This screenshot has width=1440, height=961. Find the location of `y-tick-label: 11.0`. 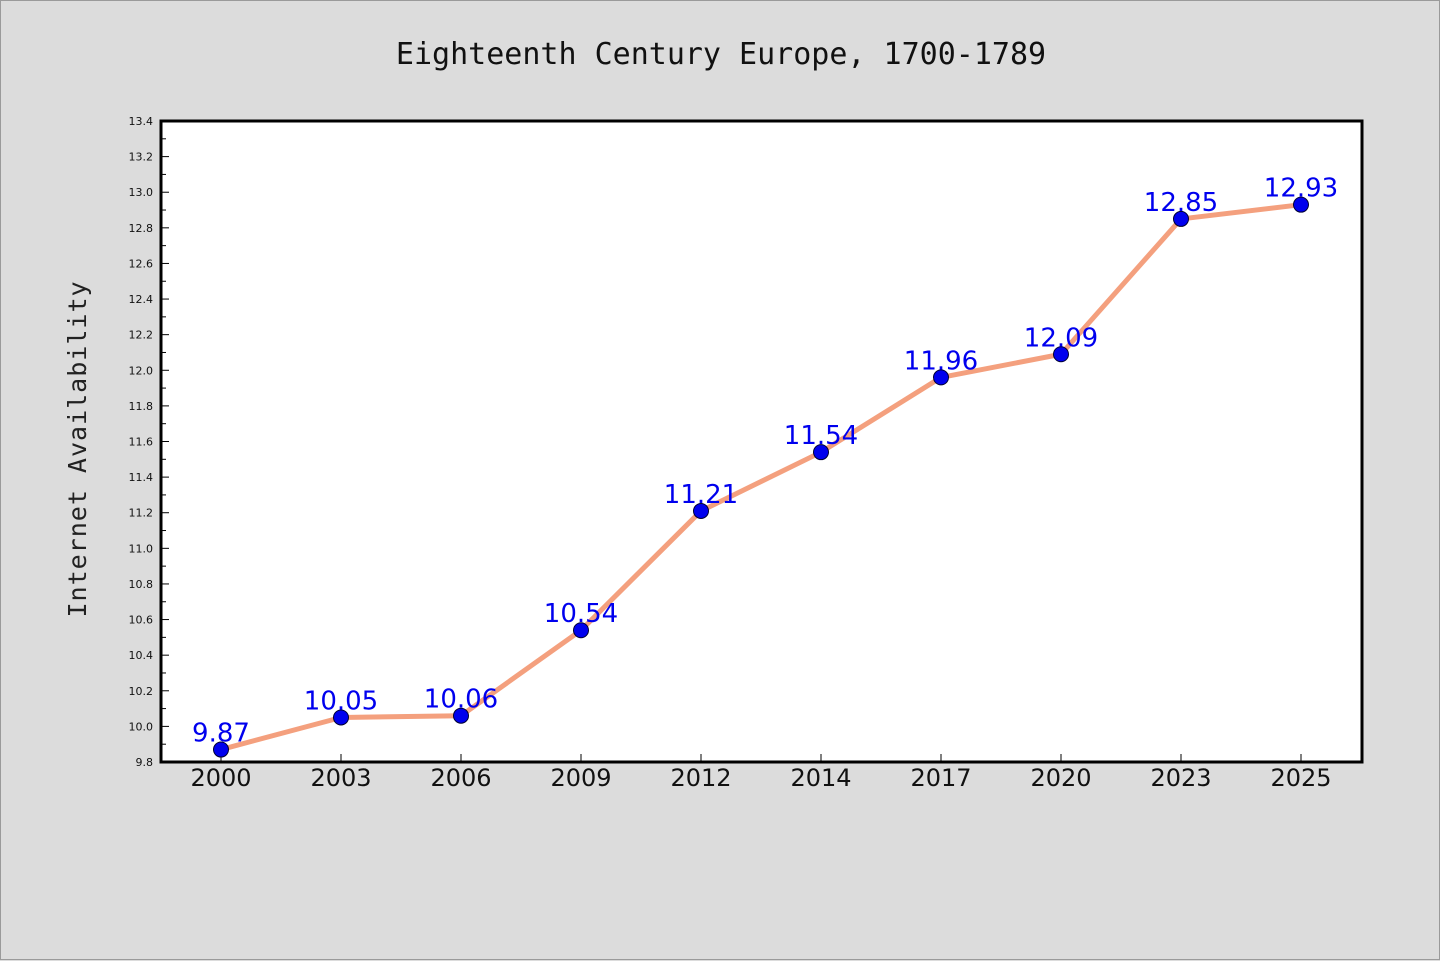

y-tick-label: 11.0 is located at coordinates (141, 548).